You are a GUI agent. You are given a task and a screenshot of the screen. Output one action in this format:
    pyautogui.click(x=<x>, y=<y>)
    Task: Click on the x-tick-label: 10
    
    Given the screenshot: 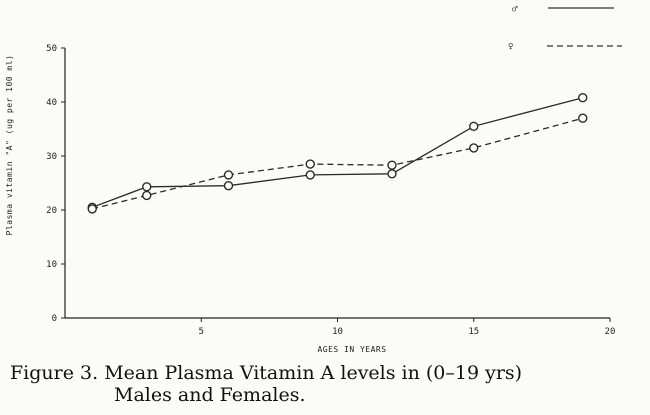 What is the action you would take?
    pyautogui.click(x=337, y=332)
    